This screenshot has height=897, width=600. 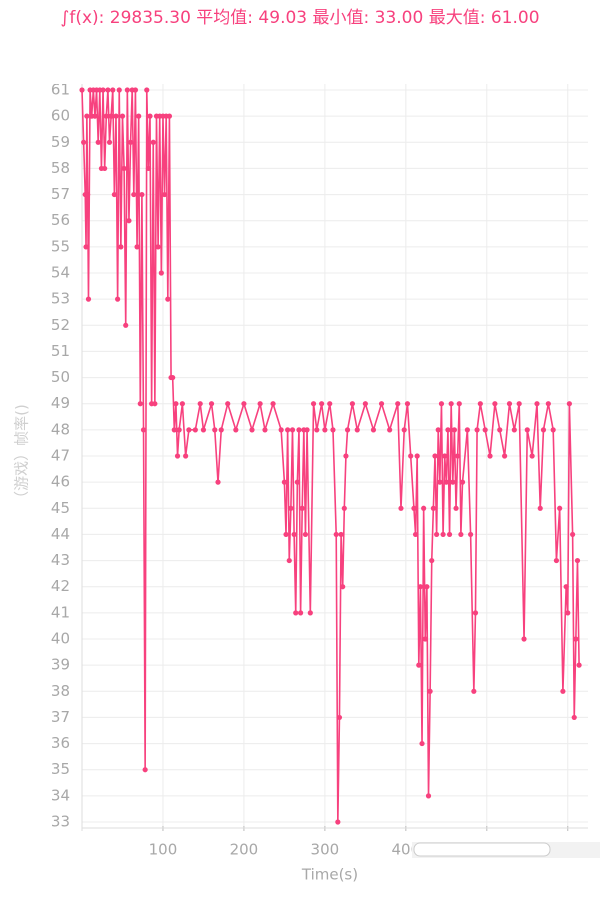 What do you see at coordinates (60, 142) in the screenshot?
I see `y-tick-label: 59` at bounding box center [60, 142].